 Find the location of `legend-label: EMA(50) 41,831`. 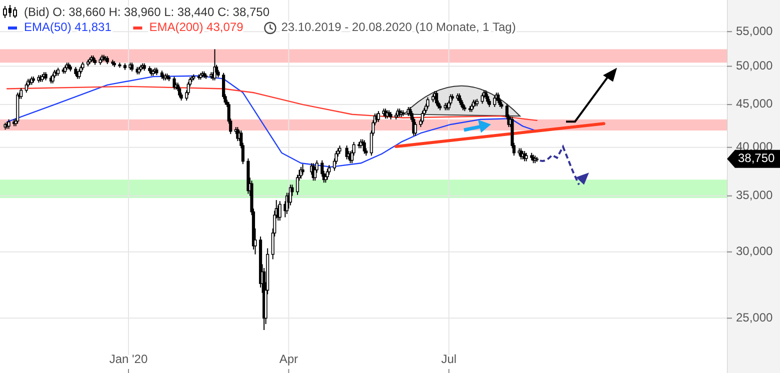

legend-label: EMA(50) 41,831 is located at coordinates (68, 27).